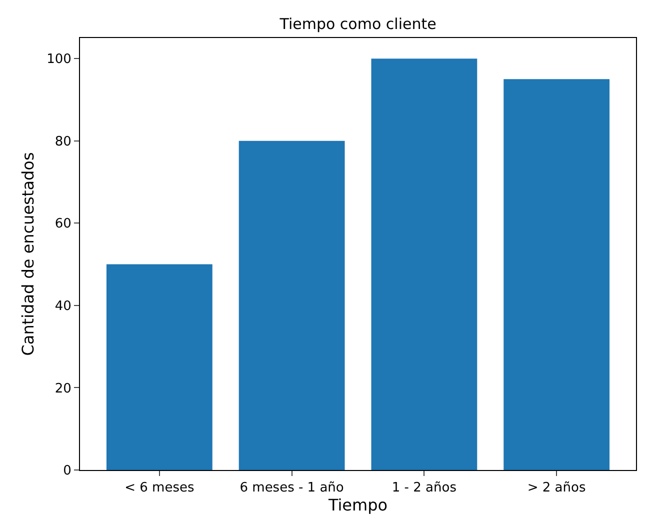  What do you see at coordinates (292, 488) in the screenshot?
I see `x-tick-label: 6 meses - 1 año` at bounding box center [292, 488].